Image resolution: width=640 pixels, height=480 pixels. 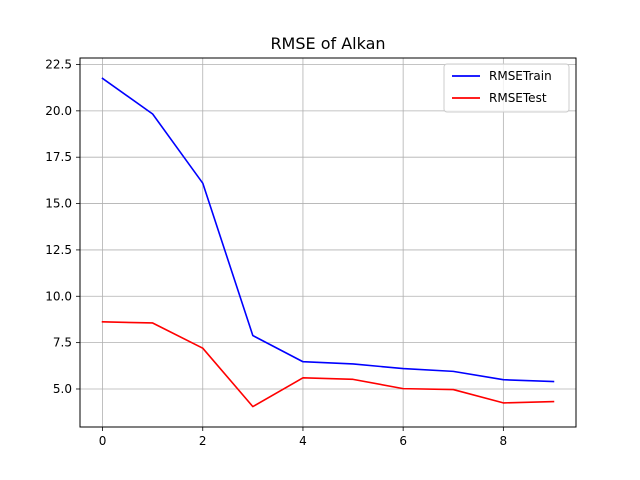 I want to click on y-tick-label: 12.5, so click(x=58, y=250).